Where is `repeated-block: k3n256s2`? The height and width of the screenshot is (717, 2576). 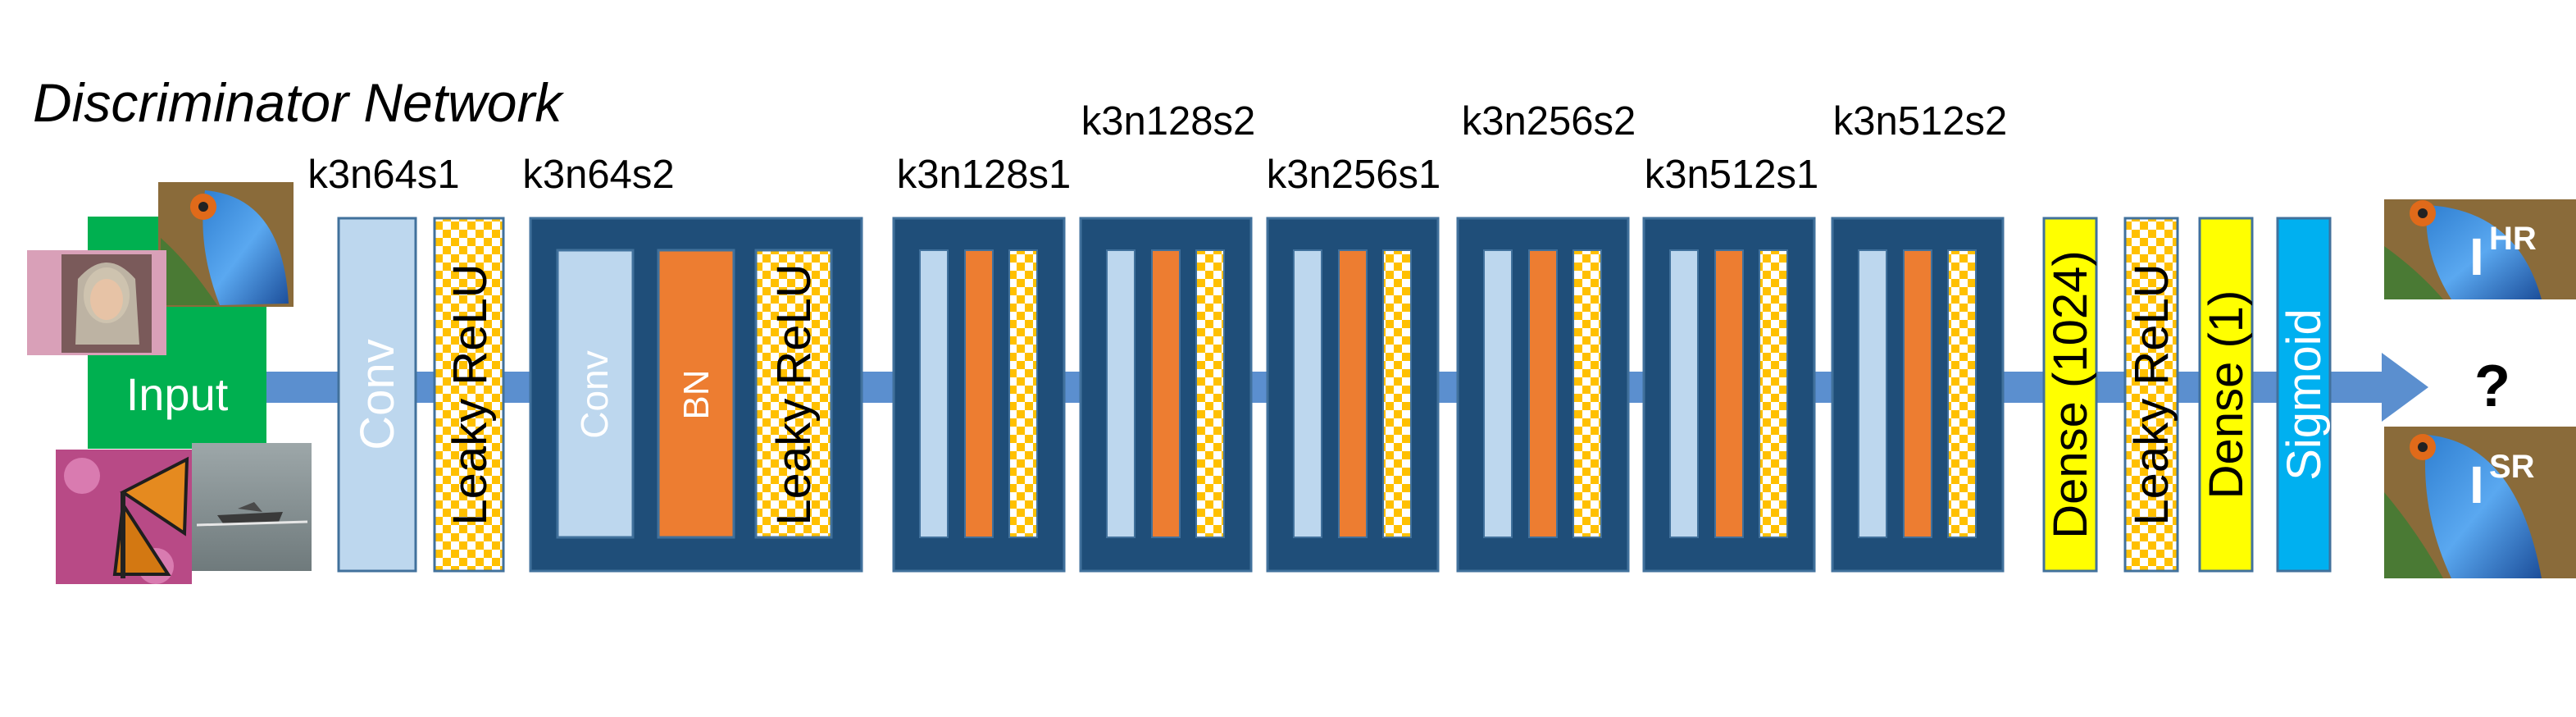 repeated-block: k3n256s2 is located at coordinates (1546, 336).